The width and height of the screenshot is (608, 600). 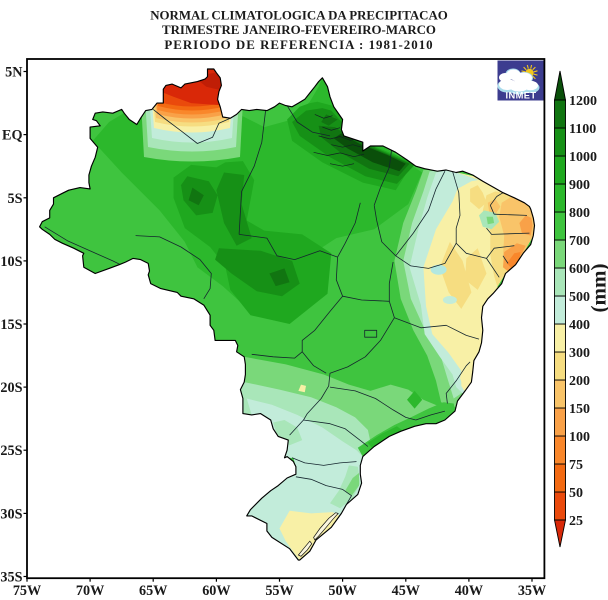 What do you see at coordinates (579, 213) in the screenshot?
I see `svg-text: 800` at bounding box center [579, 213].